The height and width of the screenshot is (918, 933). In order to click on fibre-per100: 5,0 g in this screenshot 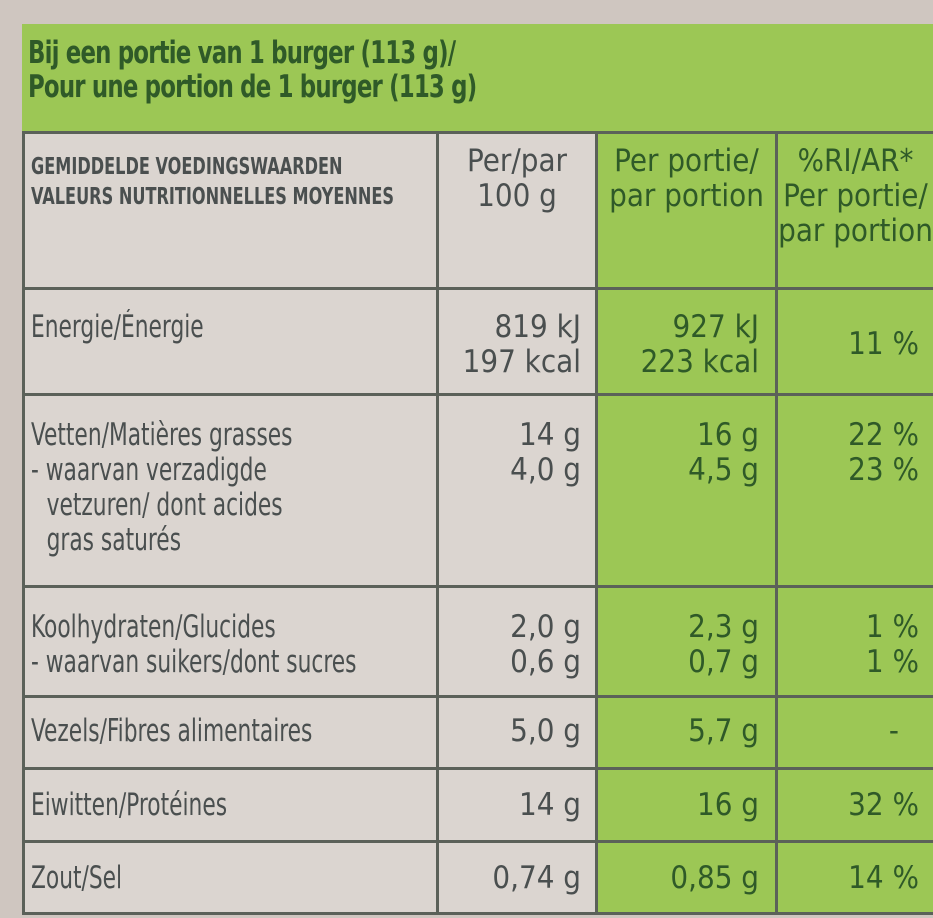, I will do `click(517, 732)`.